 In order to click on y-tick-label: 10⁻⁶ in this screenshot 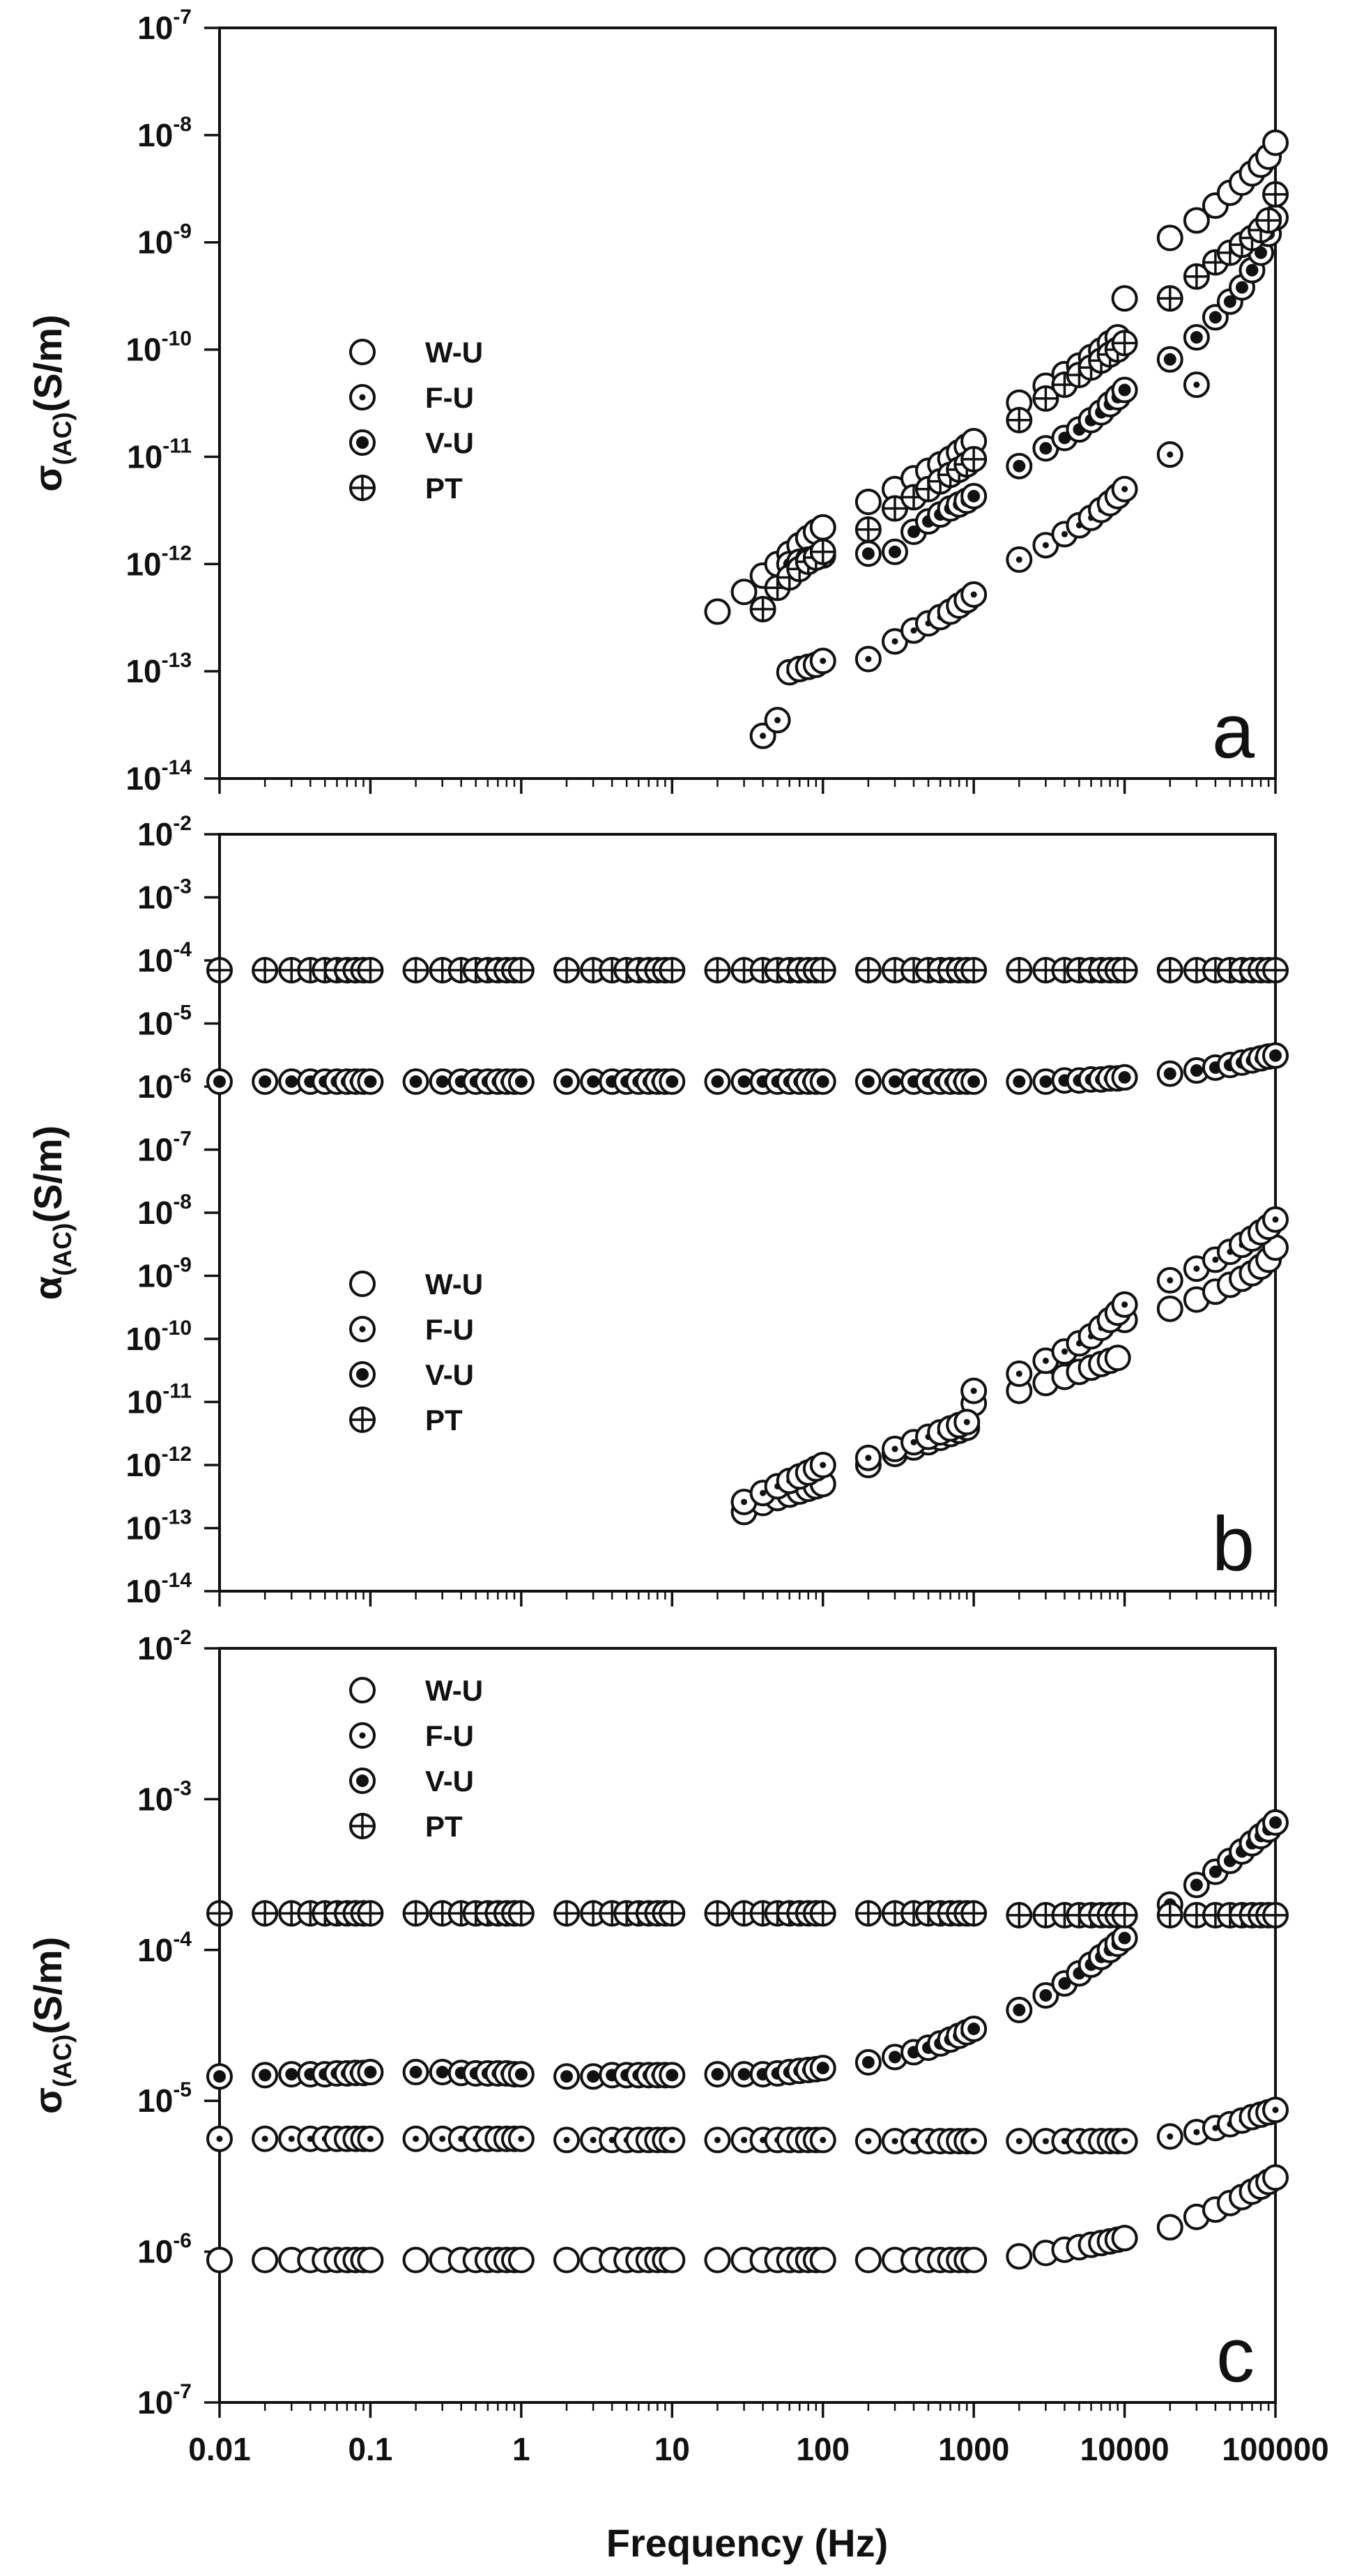, I will do `click(164, 2250)`.